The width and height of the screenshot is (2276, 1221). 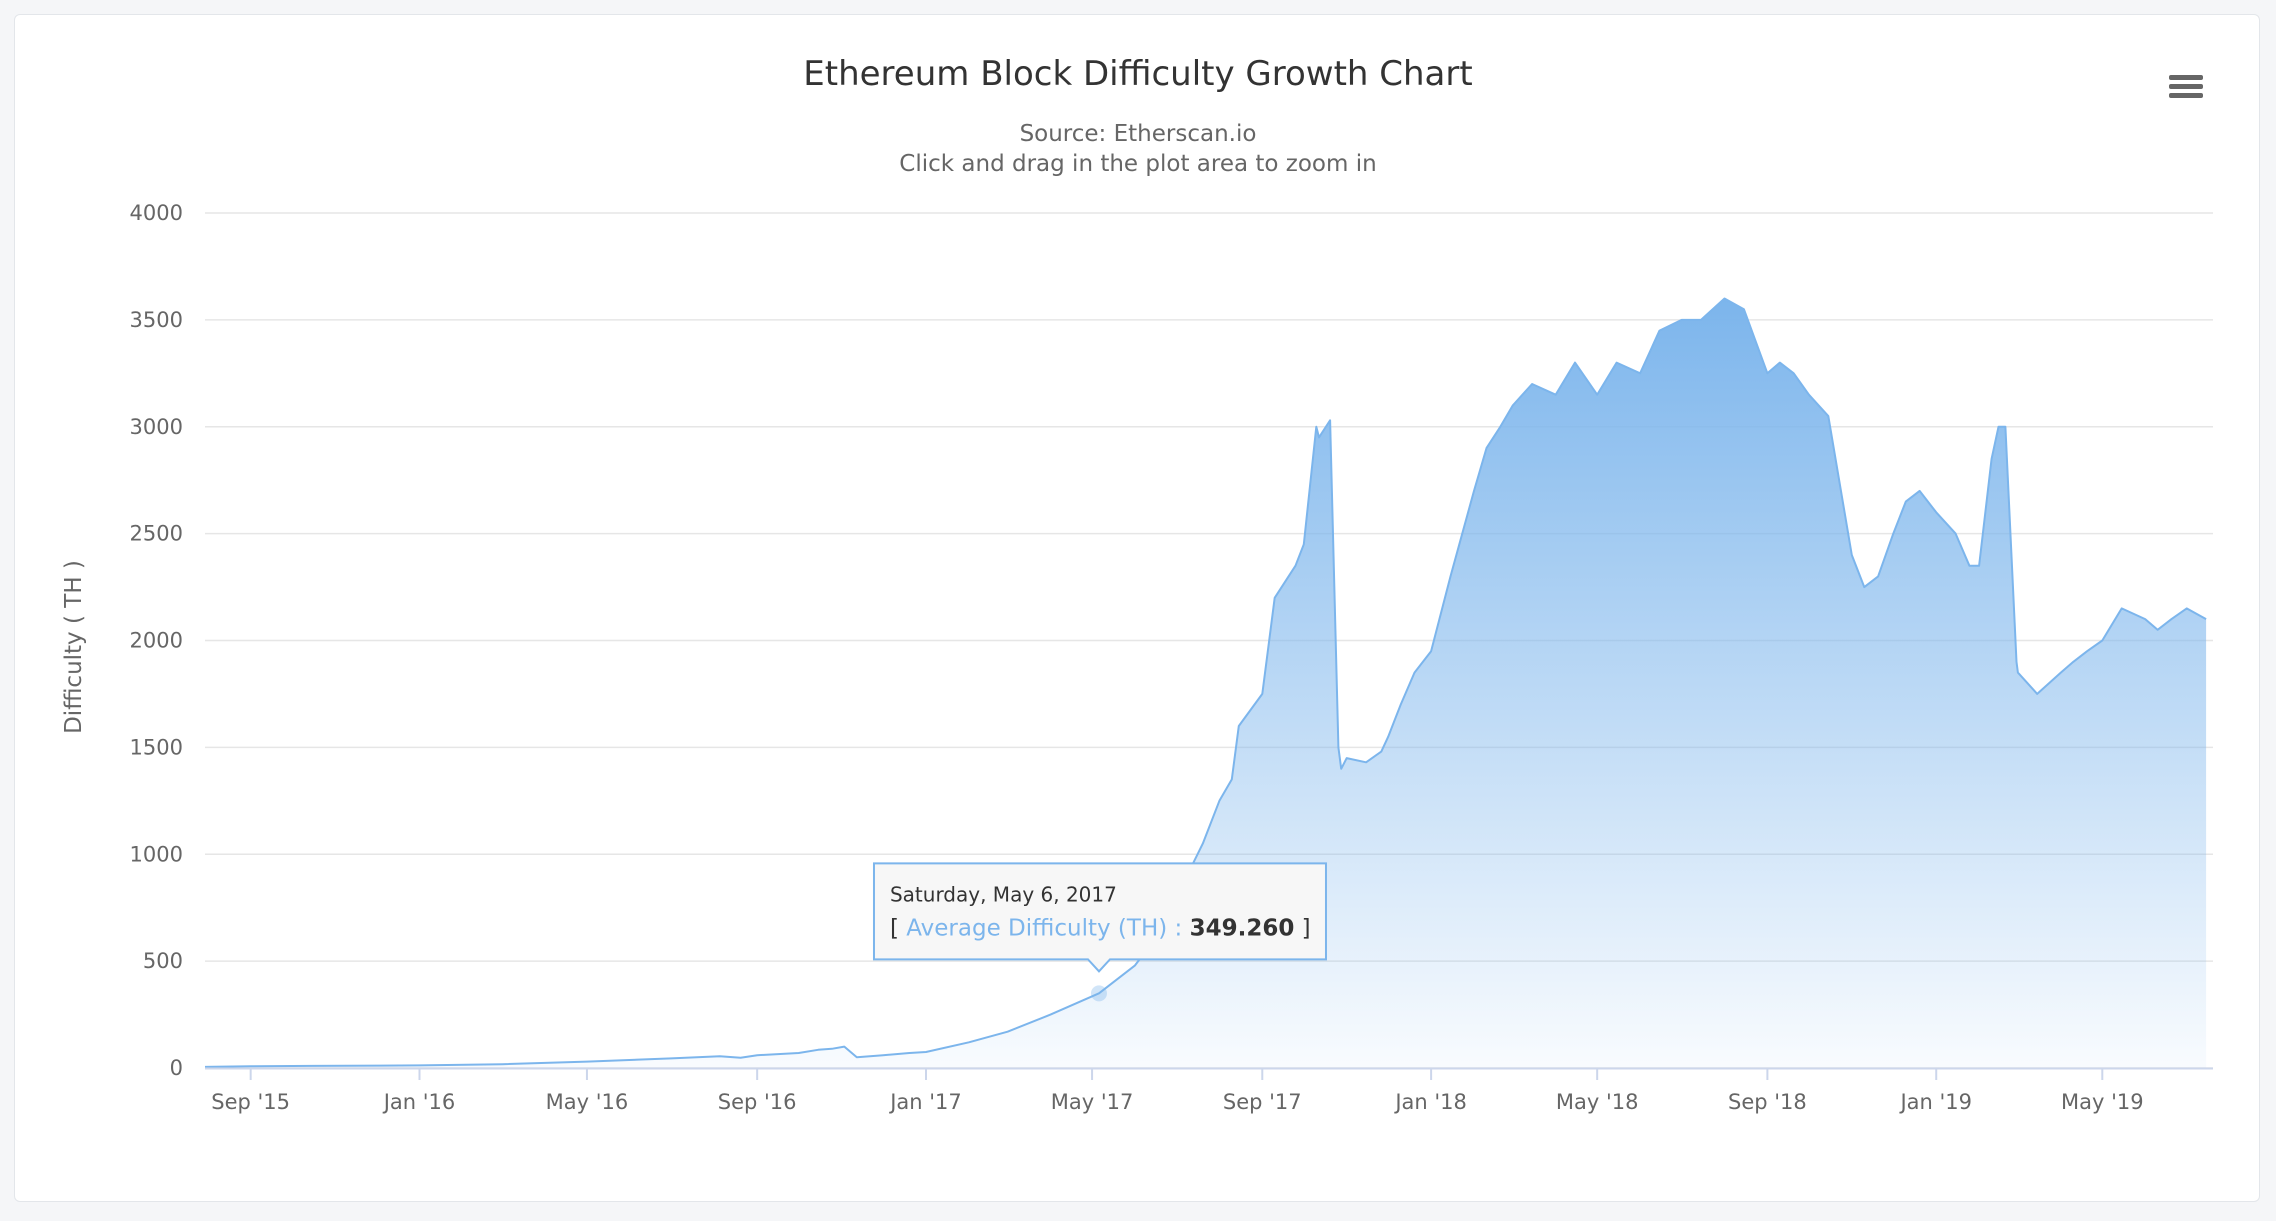 I want to click on y-tick-label-1500: 1500, so click(x=156, y=747).